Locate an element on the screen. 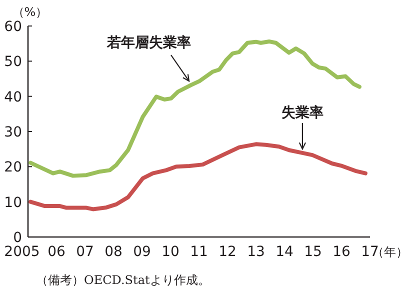  x-tick-label: 13 is located at coordinates (256, 252).